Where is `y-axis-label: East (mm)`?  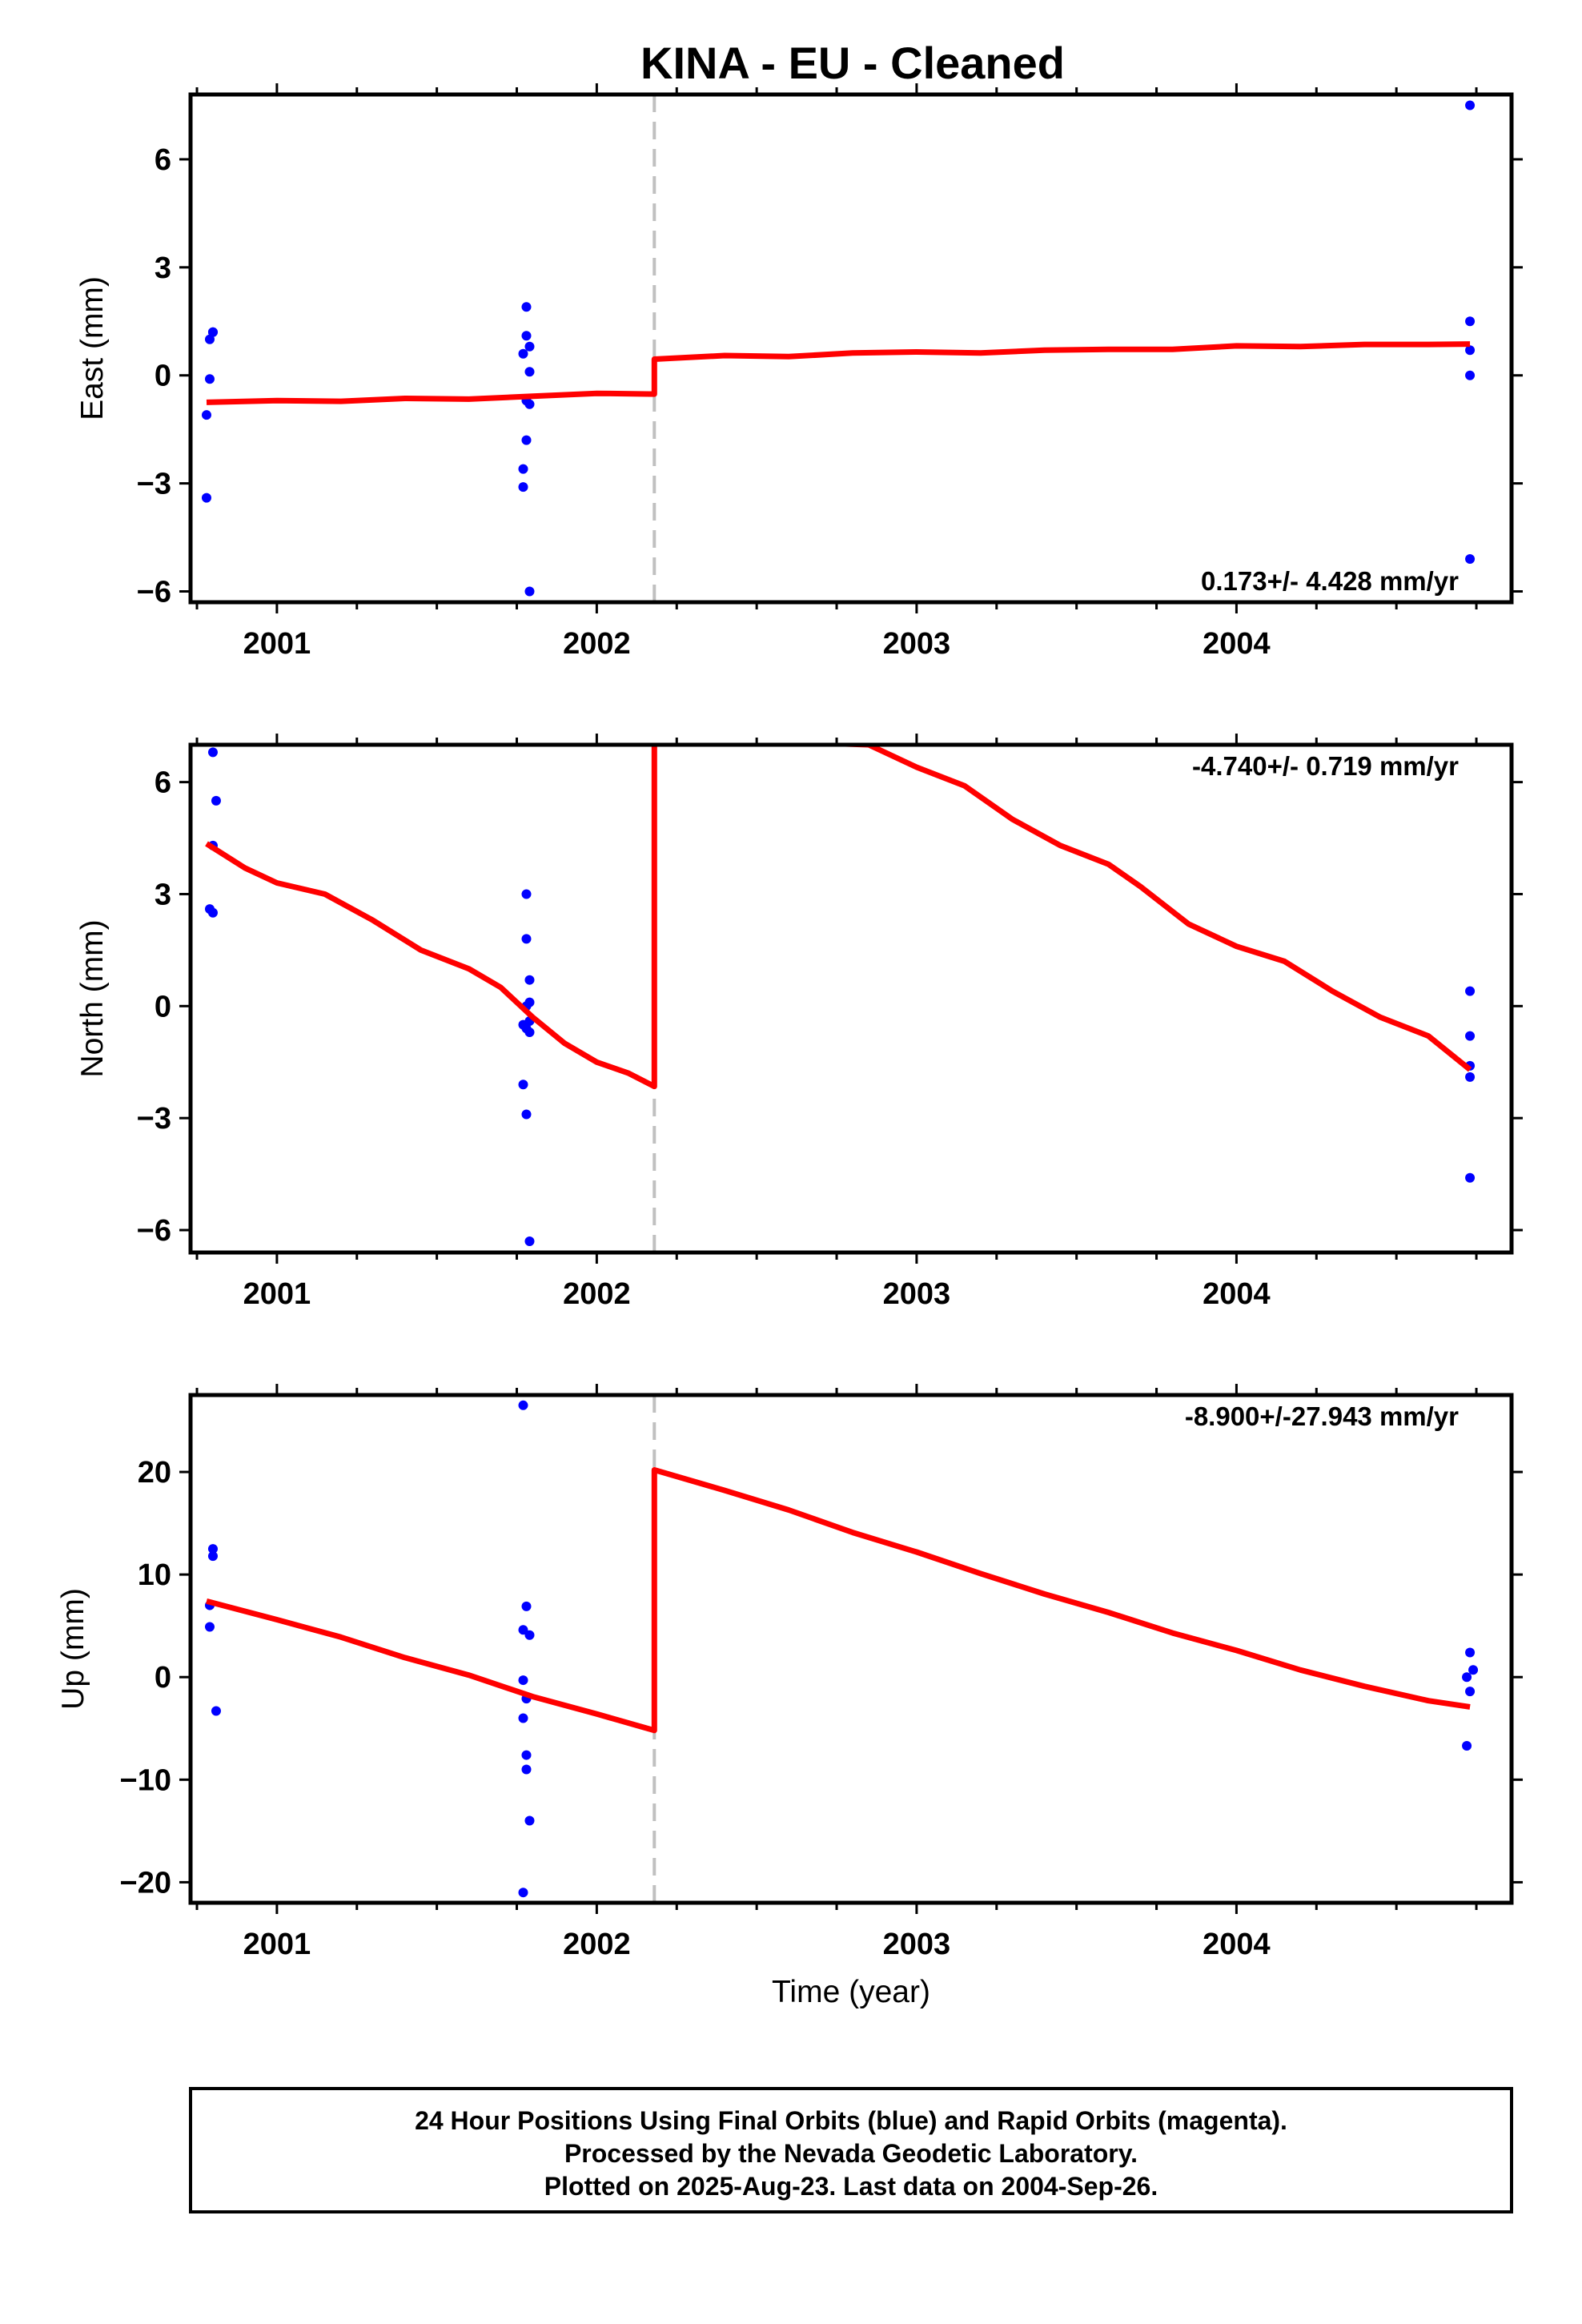
y-axis-label: East (mm) is located at coordinates (92, 348).